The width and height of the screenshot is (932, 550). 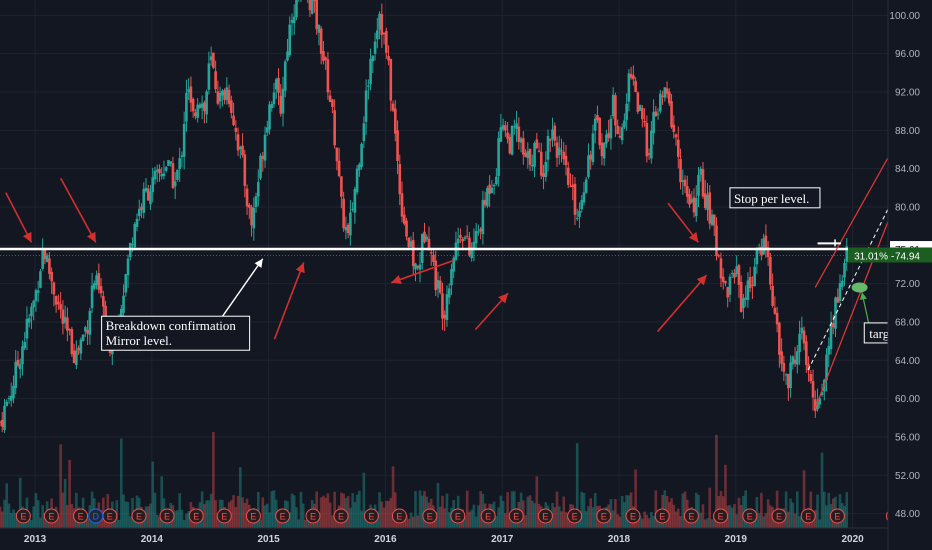 What do you see at coordinates (775, 198) in the screenshot?
I see `stop-annotation-box` at bounding box center [775, 198].